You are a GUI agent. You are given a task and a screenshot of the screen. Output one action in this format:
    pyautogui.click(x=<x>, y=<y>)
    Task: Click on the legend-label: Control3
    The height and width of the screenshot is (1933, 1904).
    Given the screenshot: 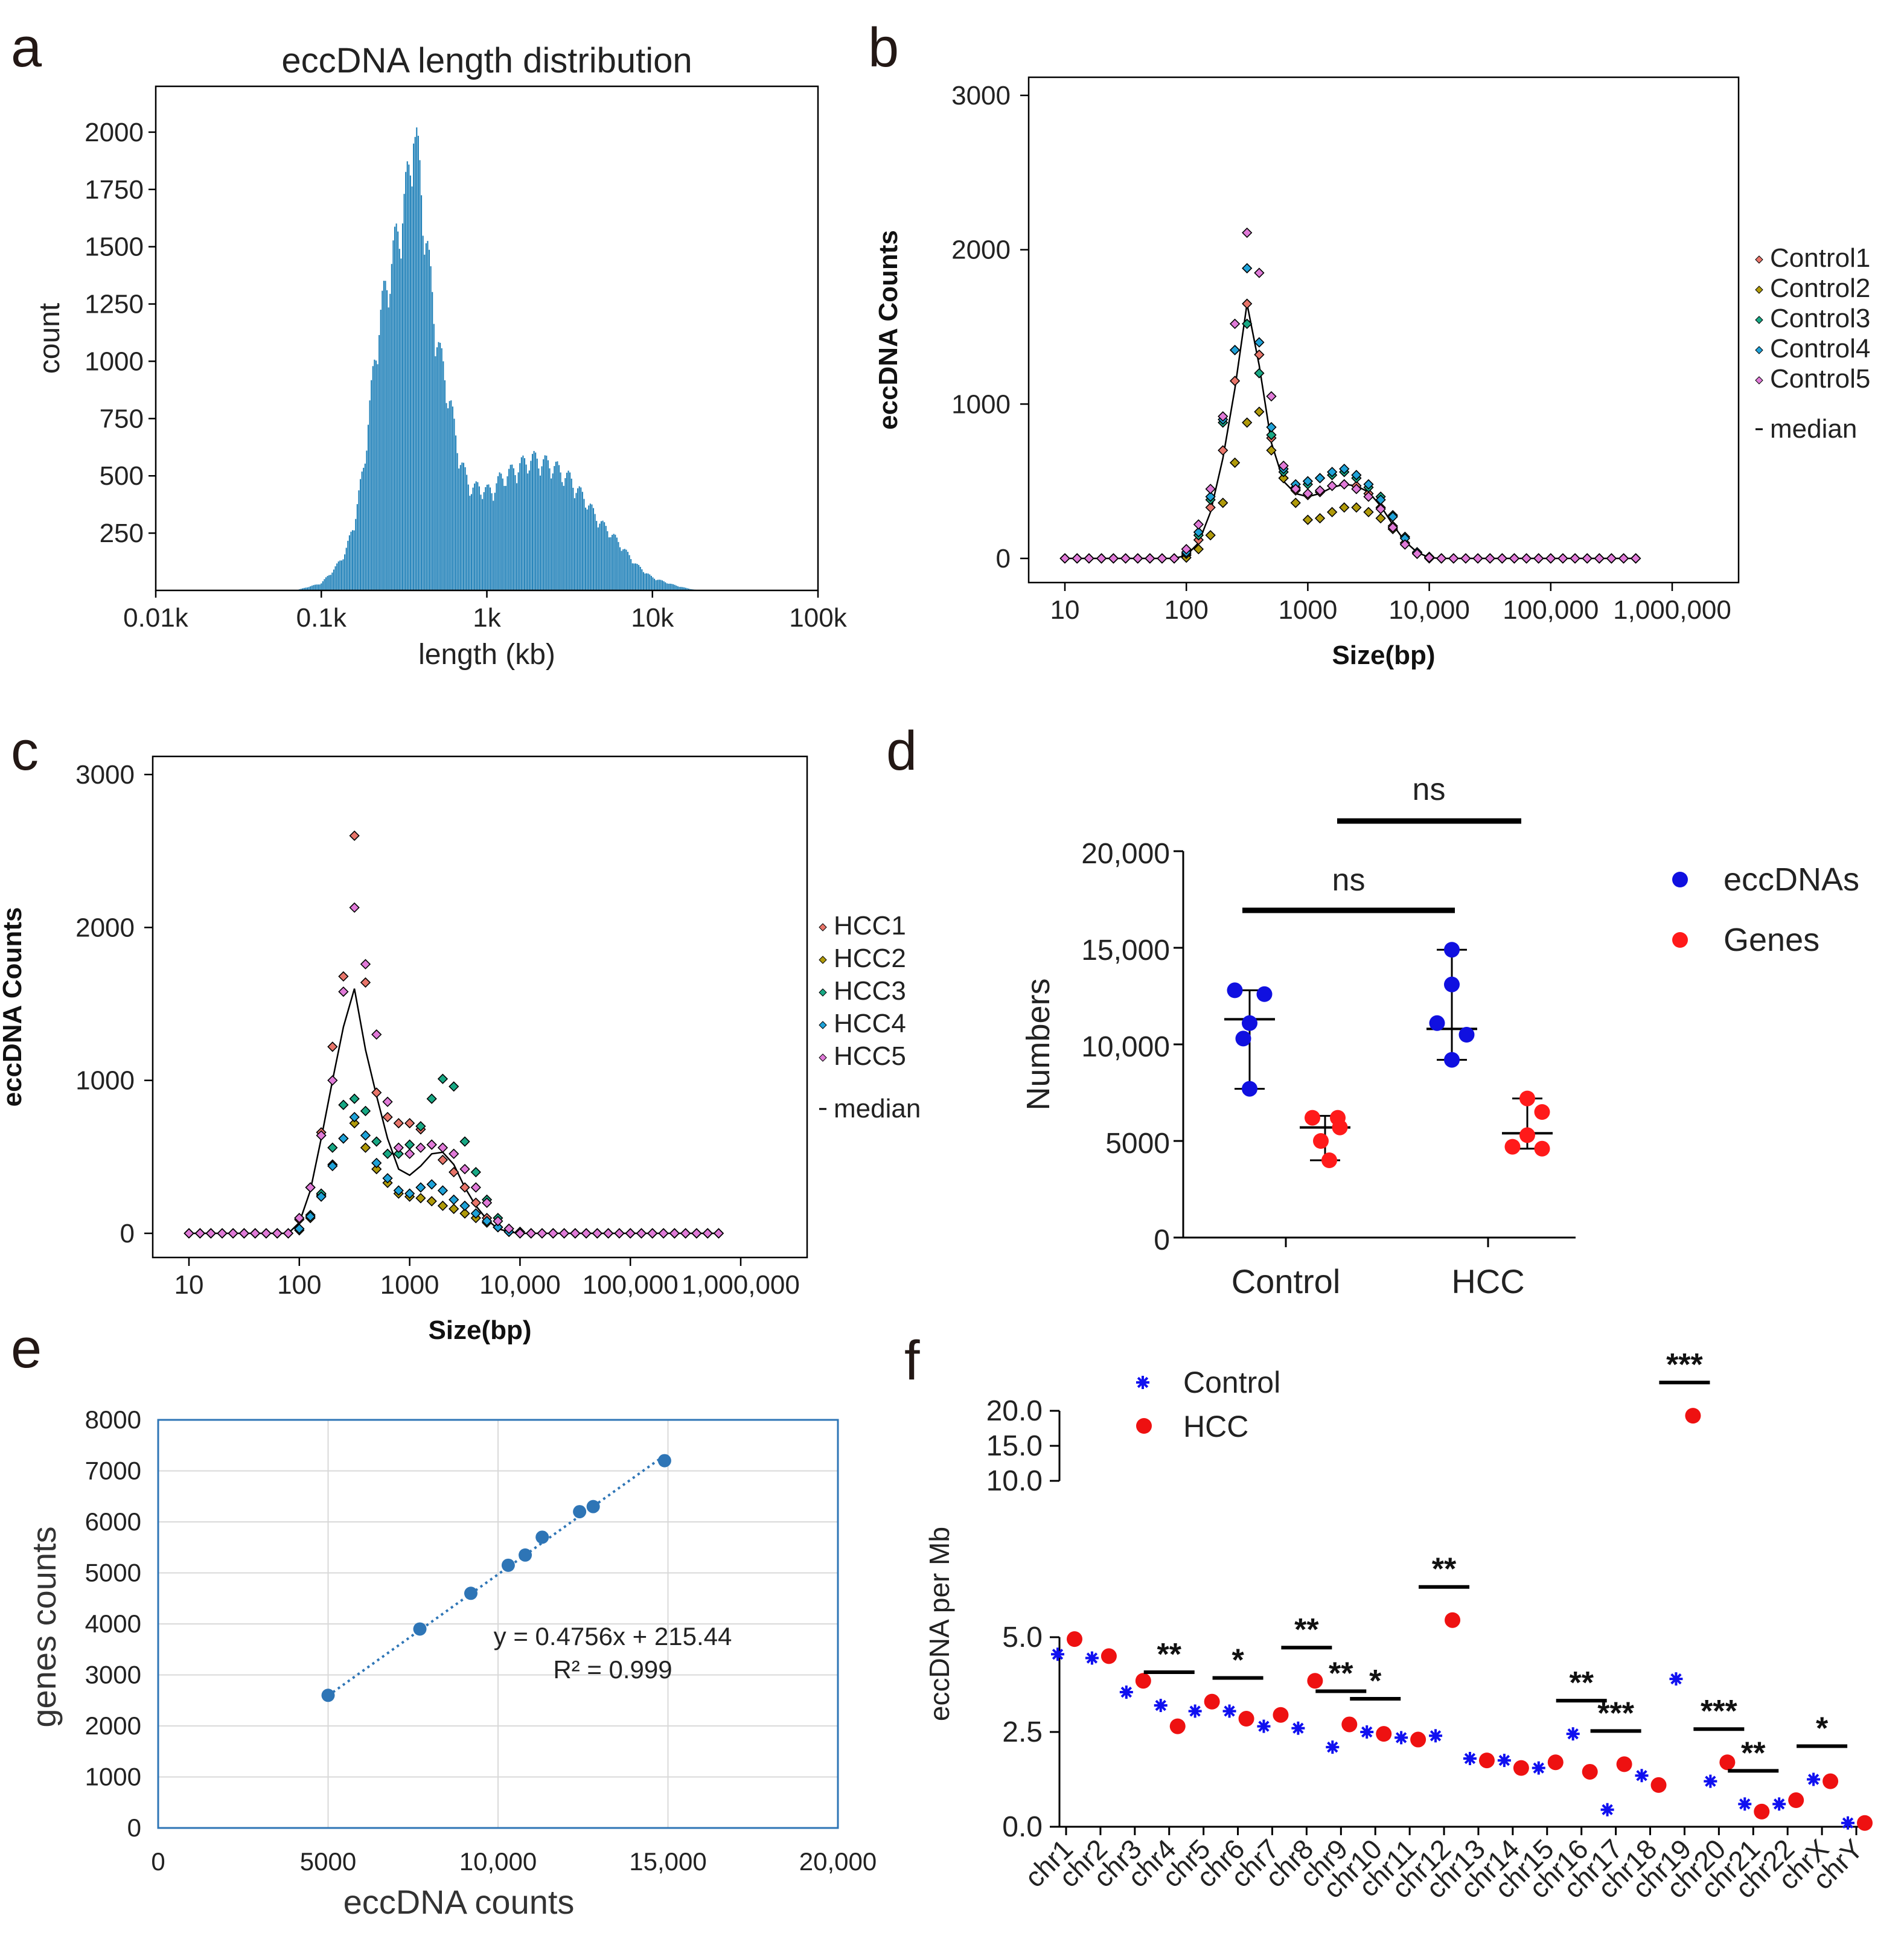 What is the action you would take?
    pyautogui.click(x=1820, y=319)
    